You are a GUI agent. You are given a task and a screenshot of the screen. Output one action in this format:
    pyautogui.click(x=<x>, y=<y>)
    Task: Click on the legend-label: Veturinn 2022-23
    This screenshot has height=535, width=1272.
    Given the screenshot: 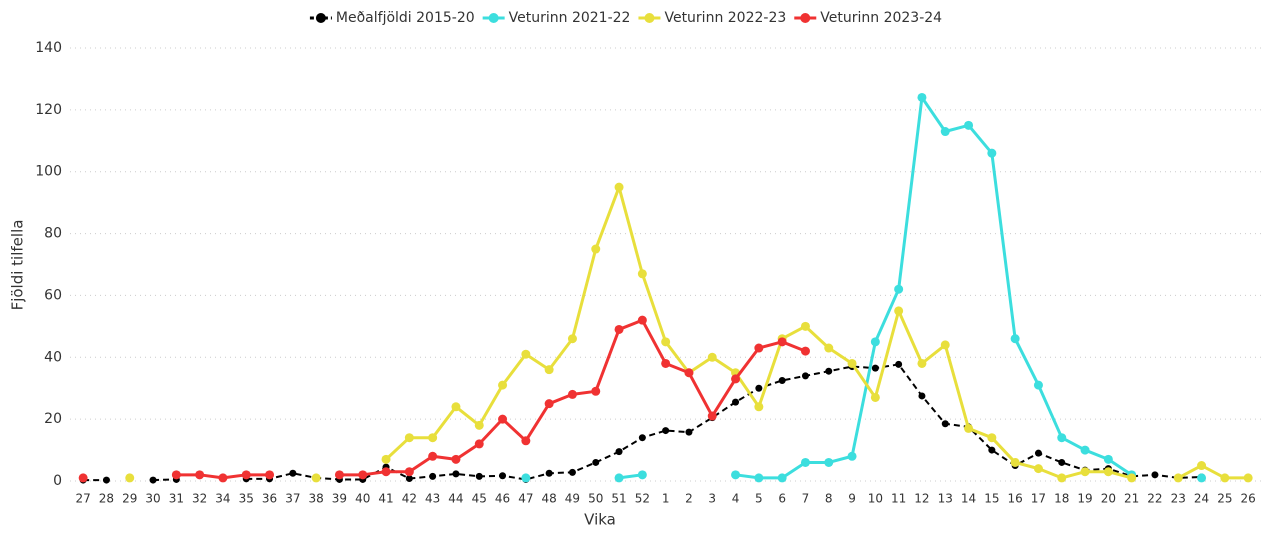 What is the action you would take?
    pyautogui.click(x=725, y=18)
    